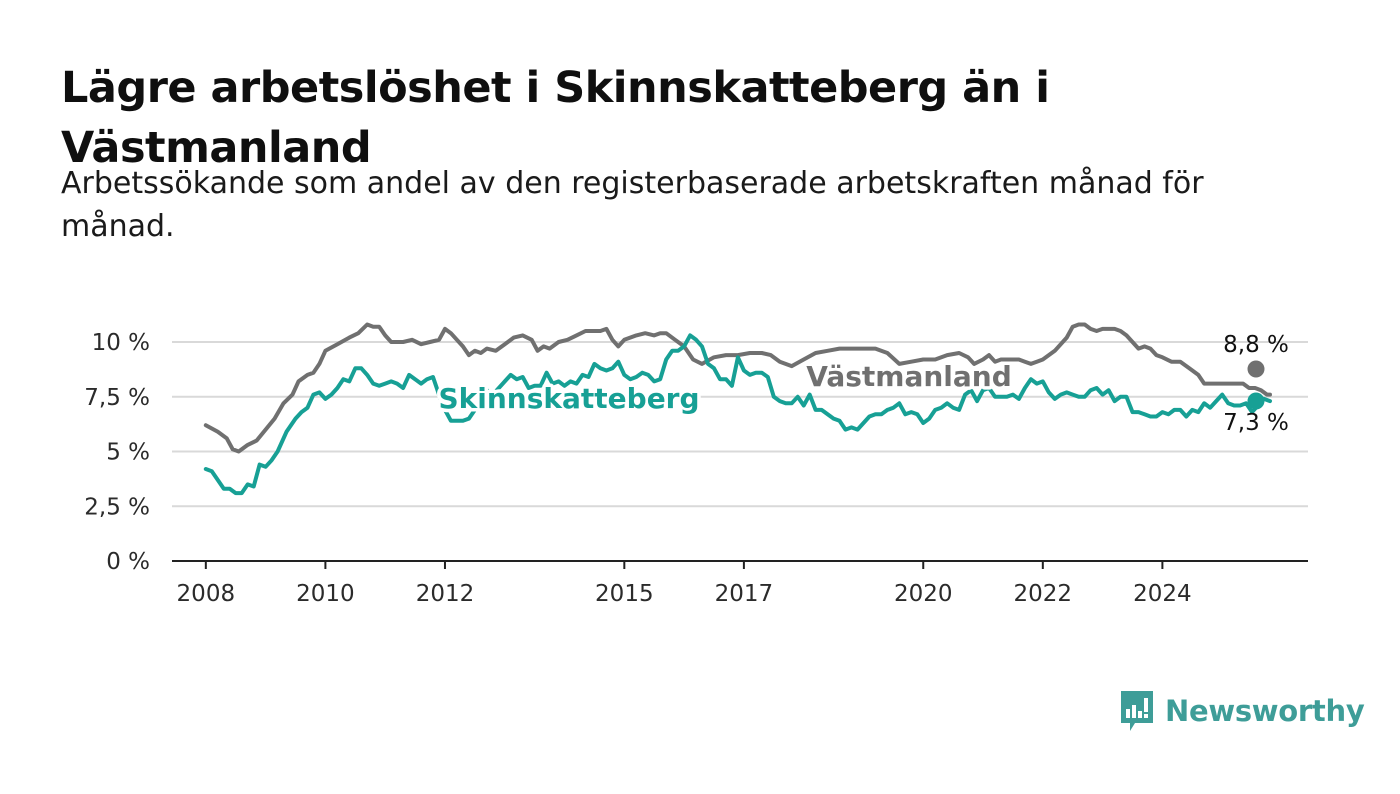 The image size is (1400, 794). What do you see at coordinates (923, 594) in the screenshot?
I see `x-tick-label: 2020` at bounding box center [923, 594].